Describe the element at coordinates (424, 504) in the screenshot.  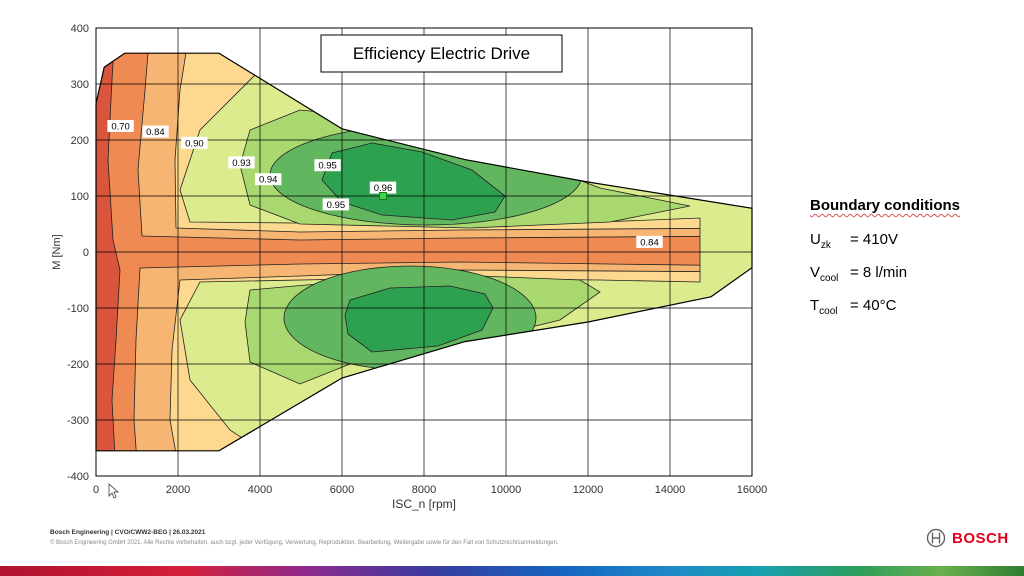
I see `x-axis-label: ISC_n [rpm]` at that location.